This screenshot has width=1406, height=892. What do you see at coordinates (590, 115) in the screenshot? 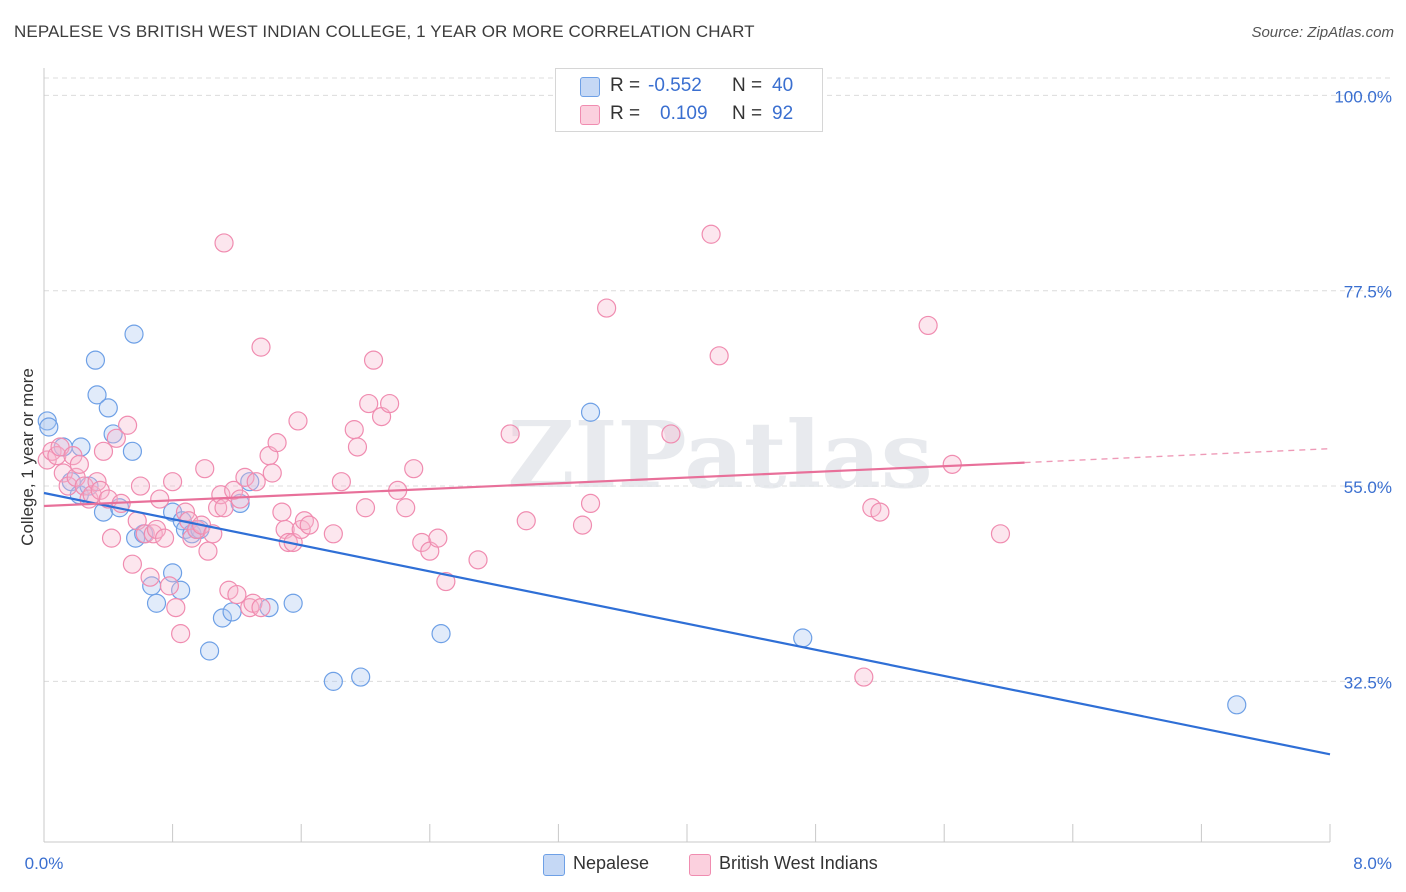
I see `legend-swatch-british-west-indians` at bounding box center [590, 115].